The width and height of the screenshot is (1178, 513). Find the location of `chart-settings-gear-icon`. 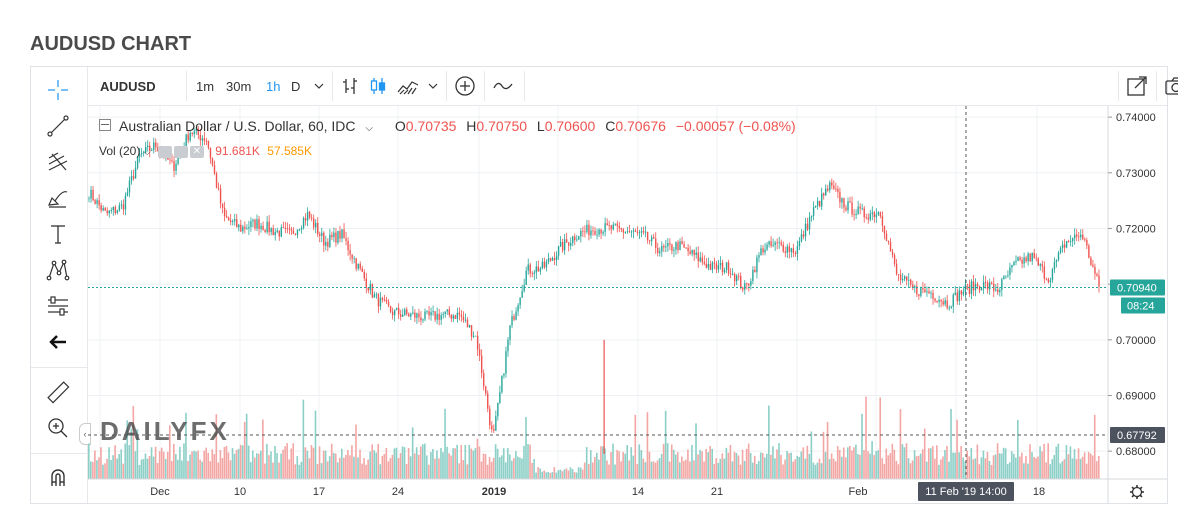

chart-settings-gear-icon is located at coordinates (1137, 492).